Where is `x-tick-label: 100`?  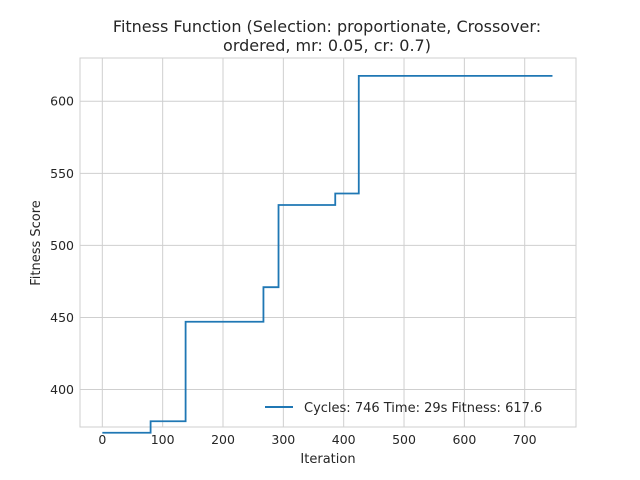 x-tick-label: 100 is located at coordinates (163, 439).